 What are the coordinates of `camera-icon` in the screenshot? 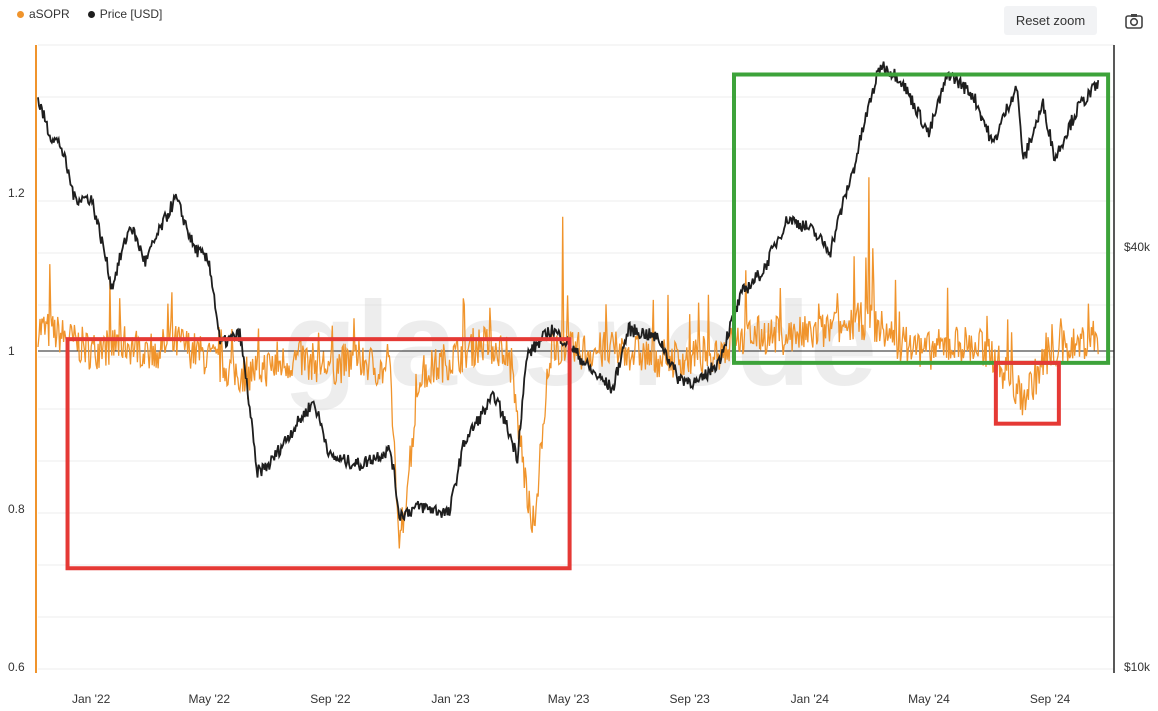 It's located at (1134, 21).